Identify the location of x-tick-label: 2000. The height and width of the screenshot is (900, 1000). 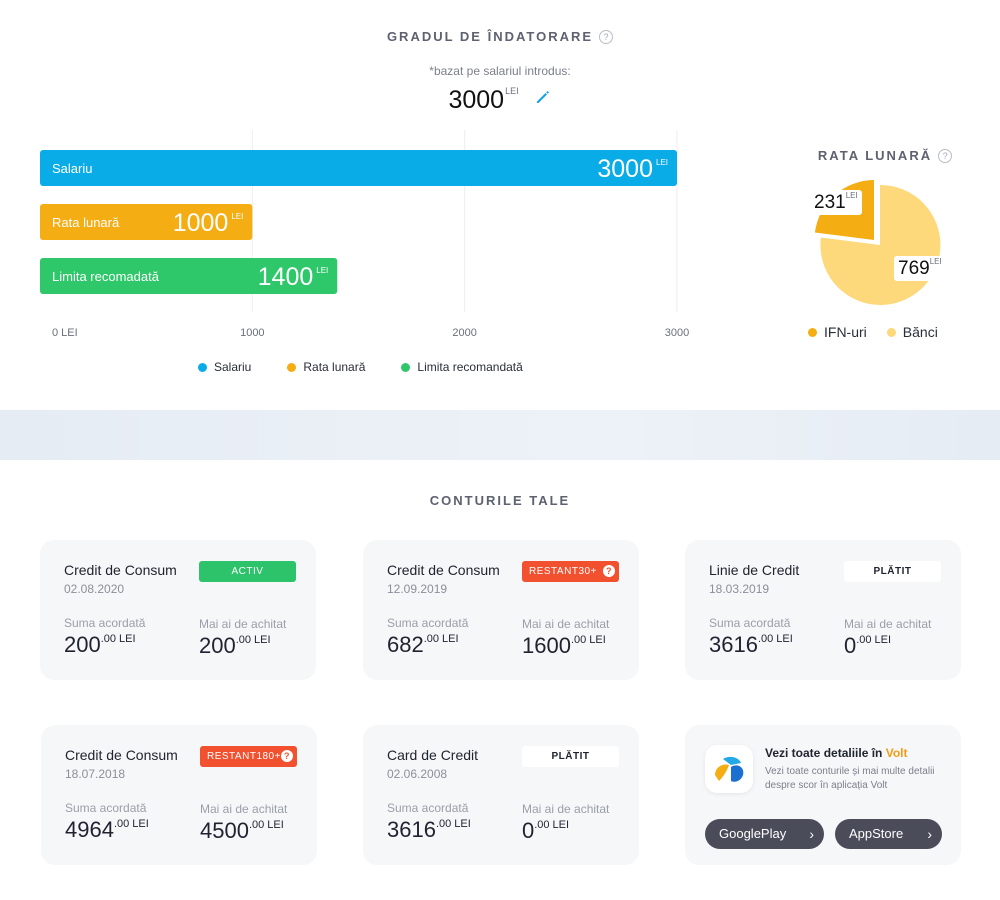
(464, 333).